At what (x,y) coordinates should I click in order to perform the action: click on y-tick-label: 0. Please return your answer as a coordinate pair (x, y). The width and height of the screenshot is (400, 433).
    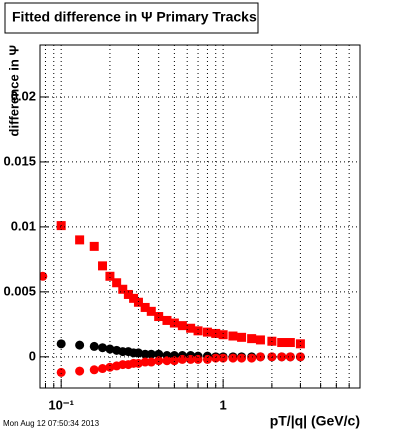
    Looking at the image, I should click on (32, 355).